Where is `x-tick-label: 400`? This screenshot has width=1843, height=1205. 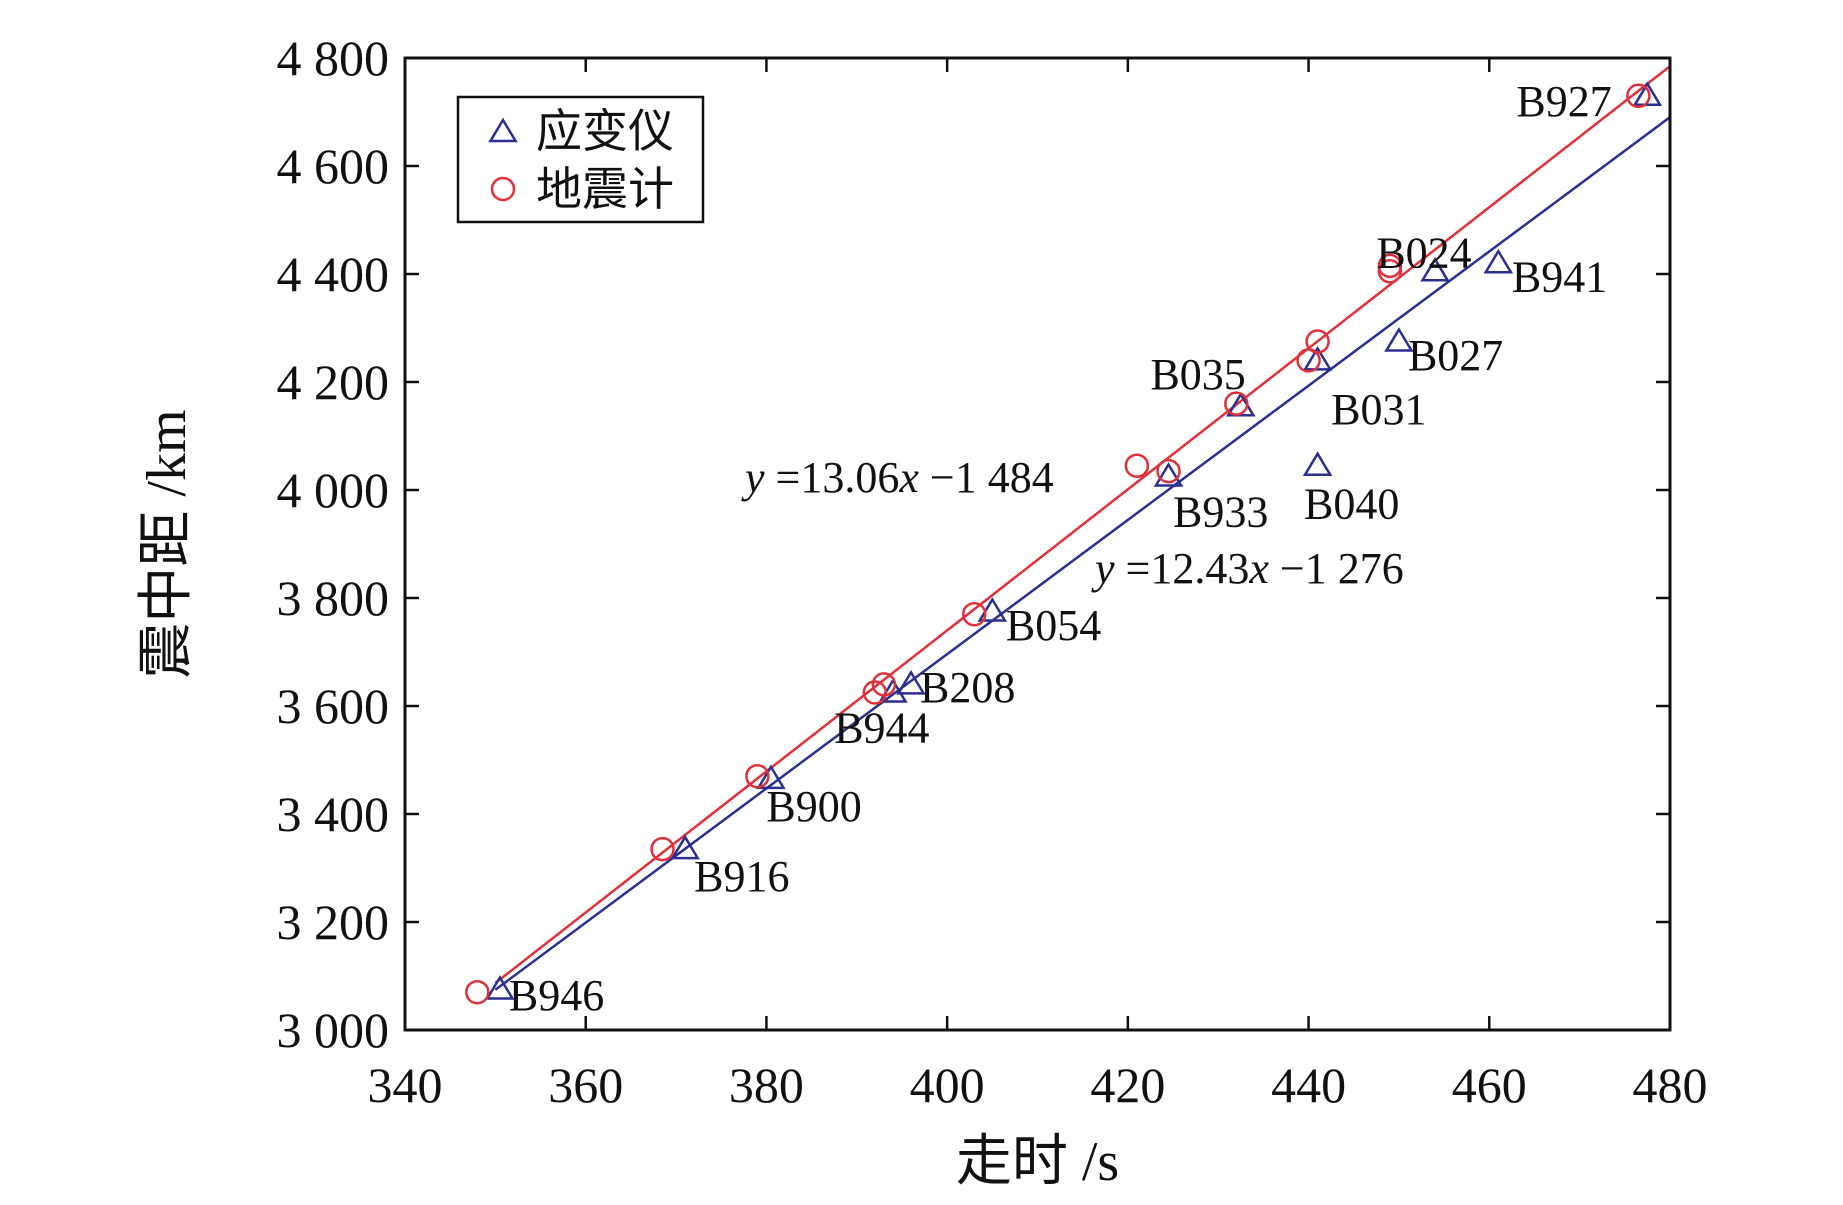 x-tick-label: 400 is located at coordinates (947, 1085).